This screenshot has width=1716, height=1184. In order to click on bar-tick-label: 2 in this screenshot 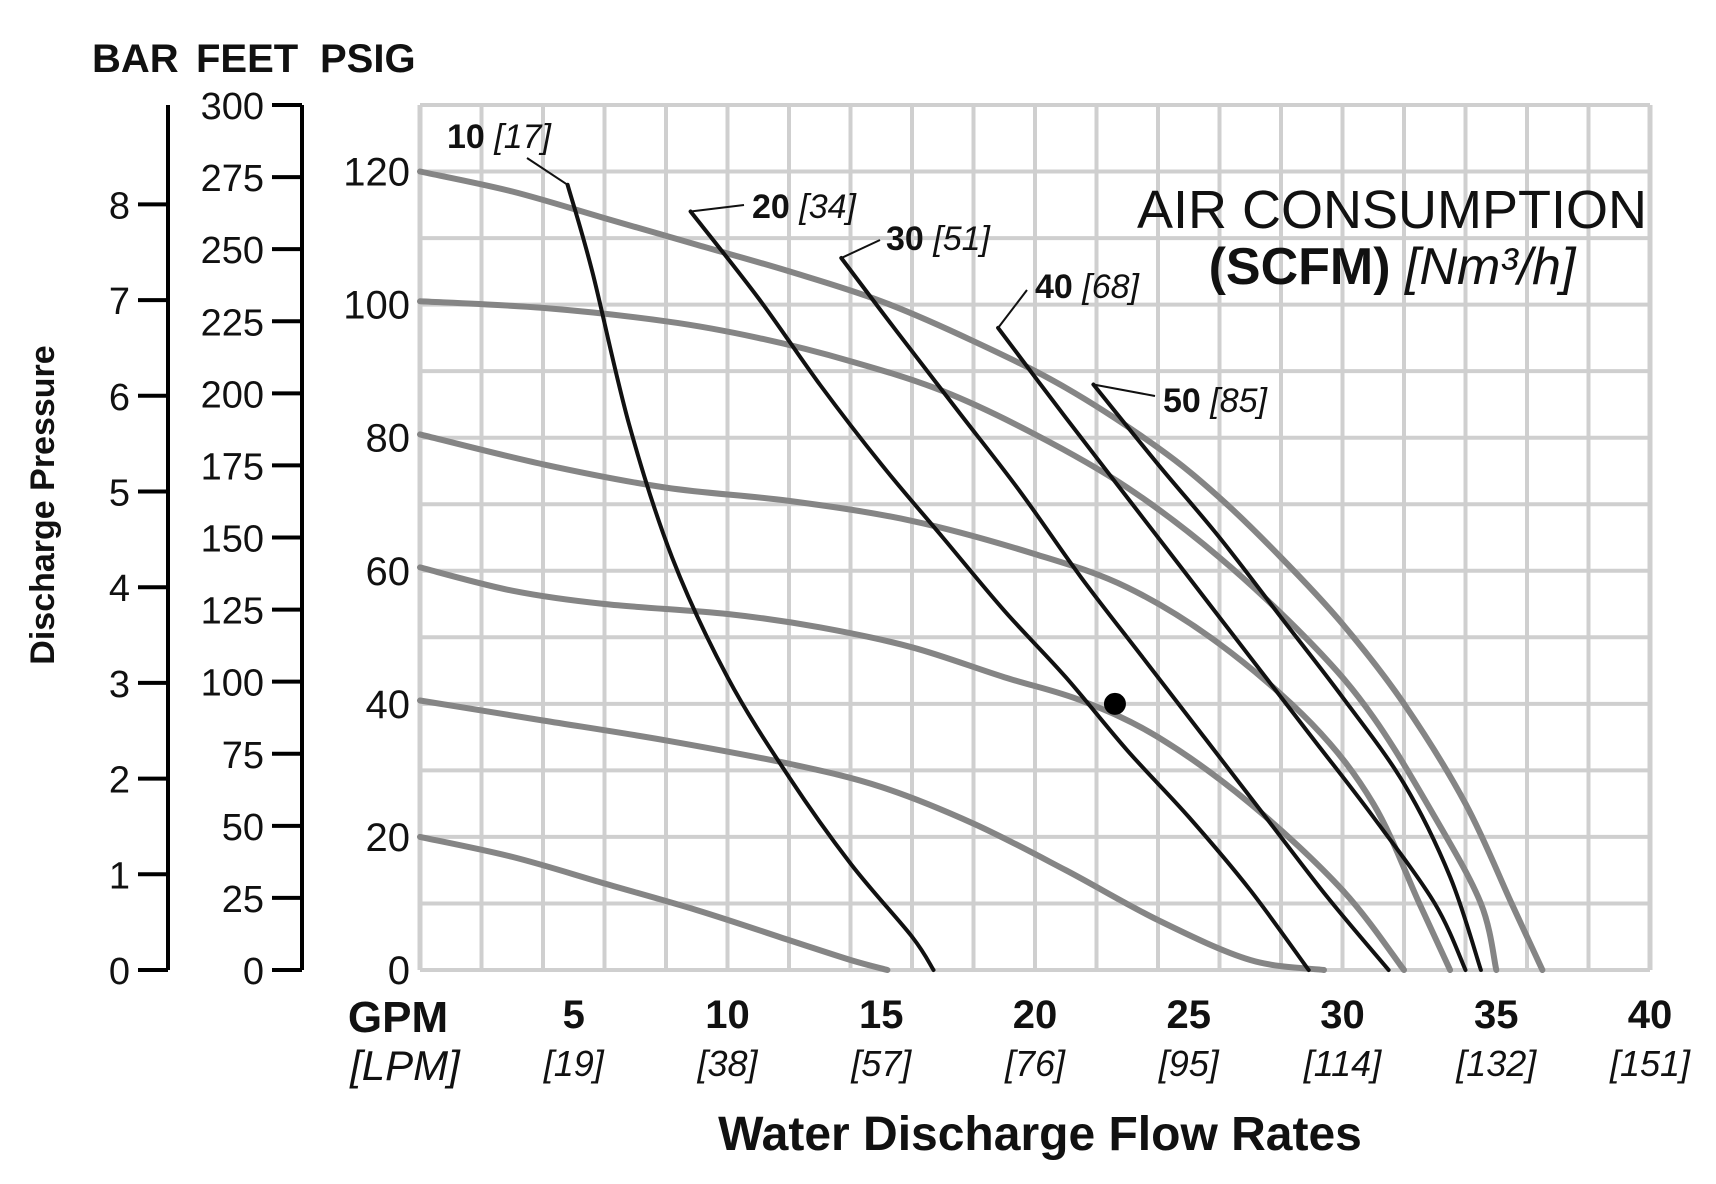, I will do `click(119, 781)`.